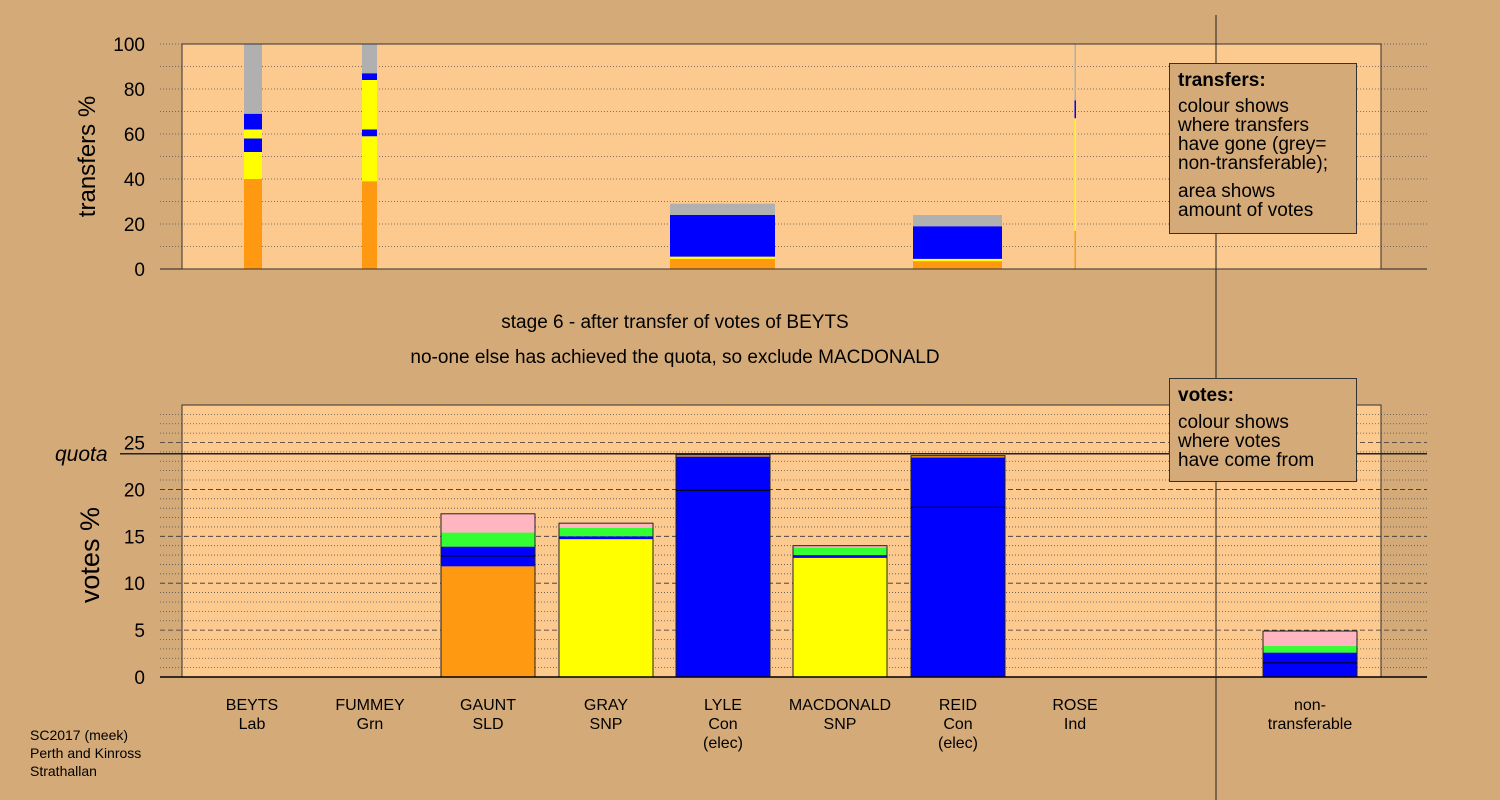  Describe the element at coordinates (1310, 705) in the screenshot. I see `candidate-label: non-` at that location.